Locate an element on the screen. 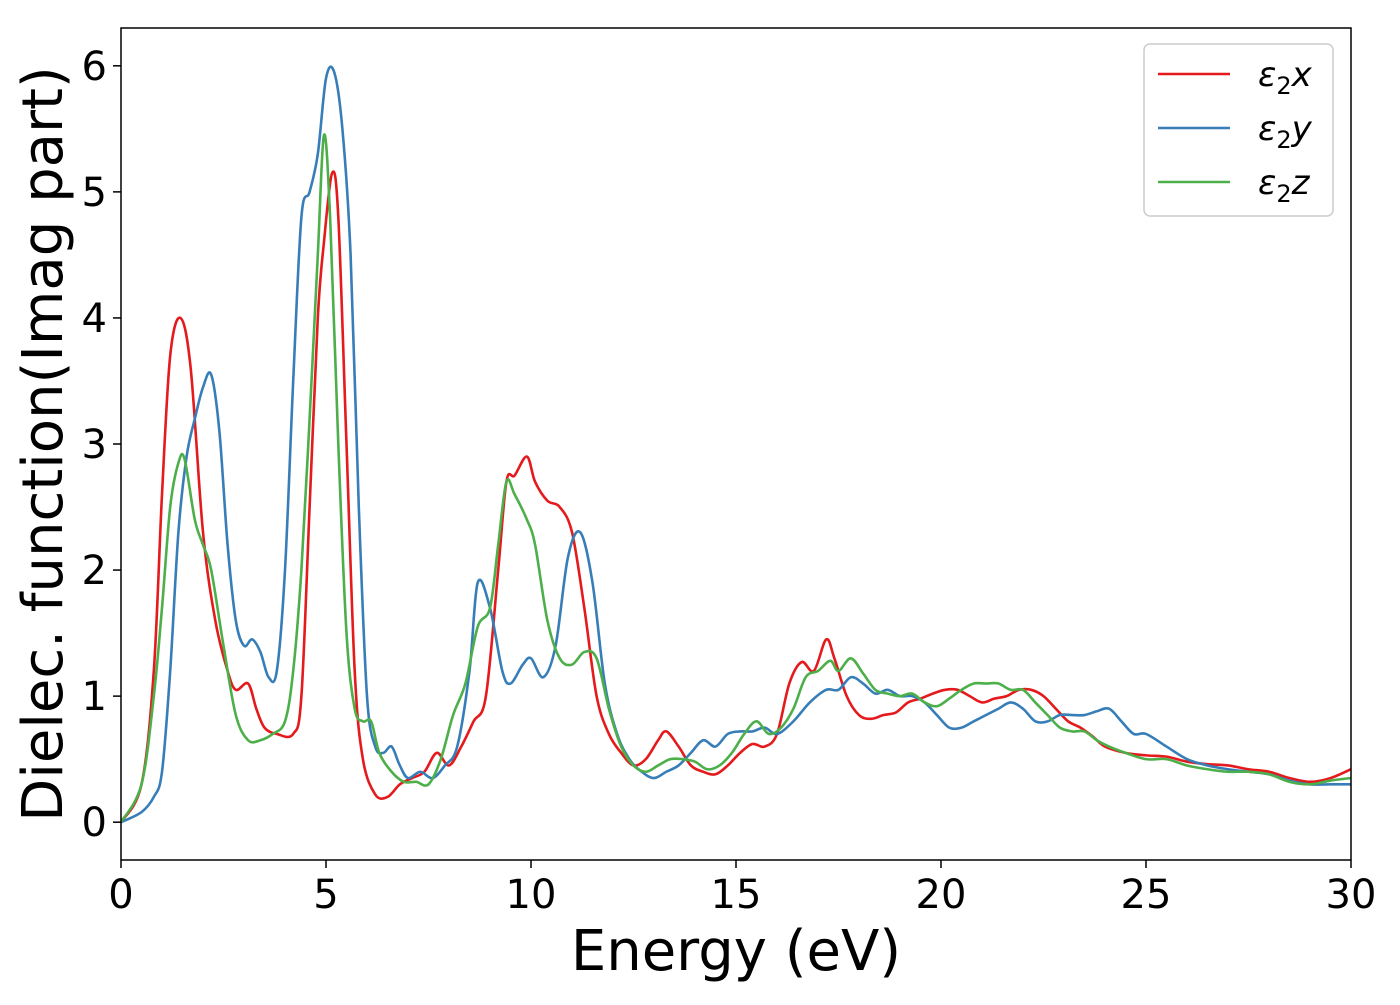  y-tick-label: 4 is located at coordinates (94, 319).